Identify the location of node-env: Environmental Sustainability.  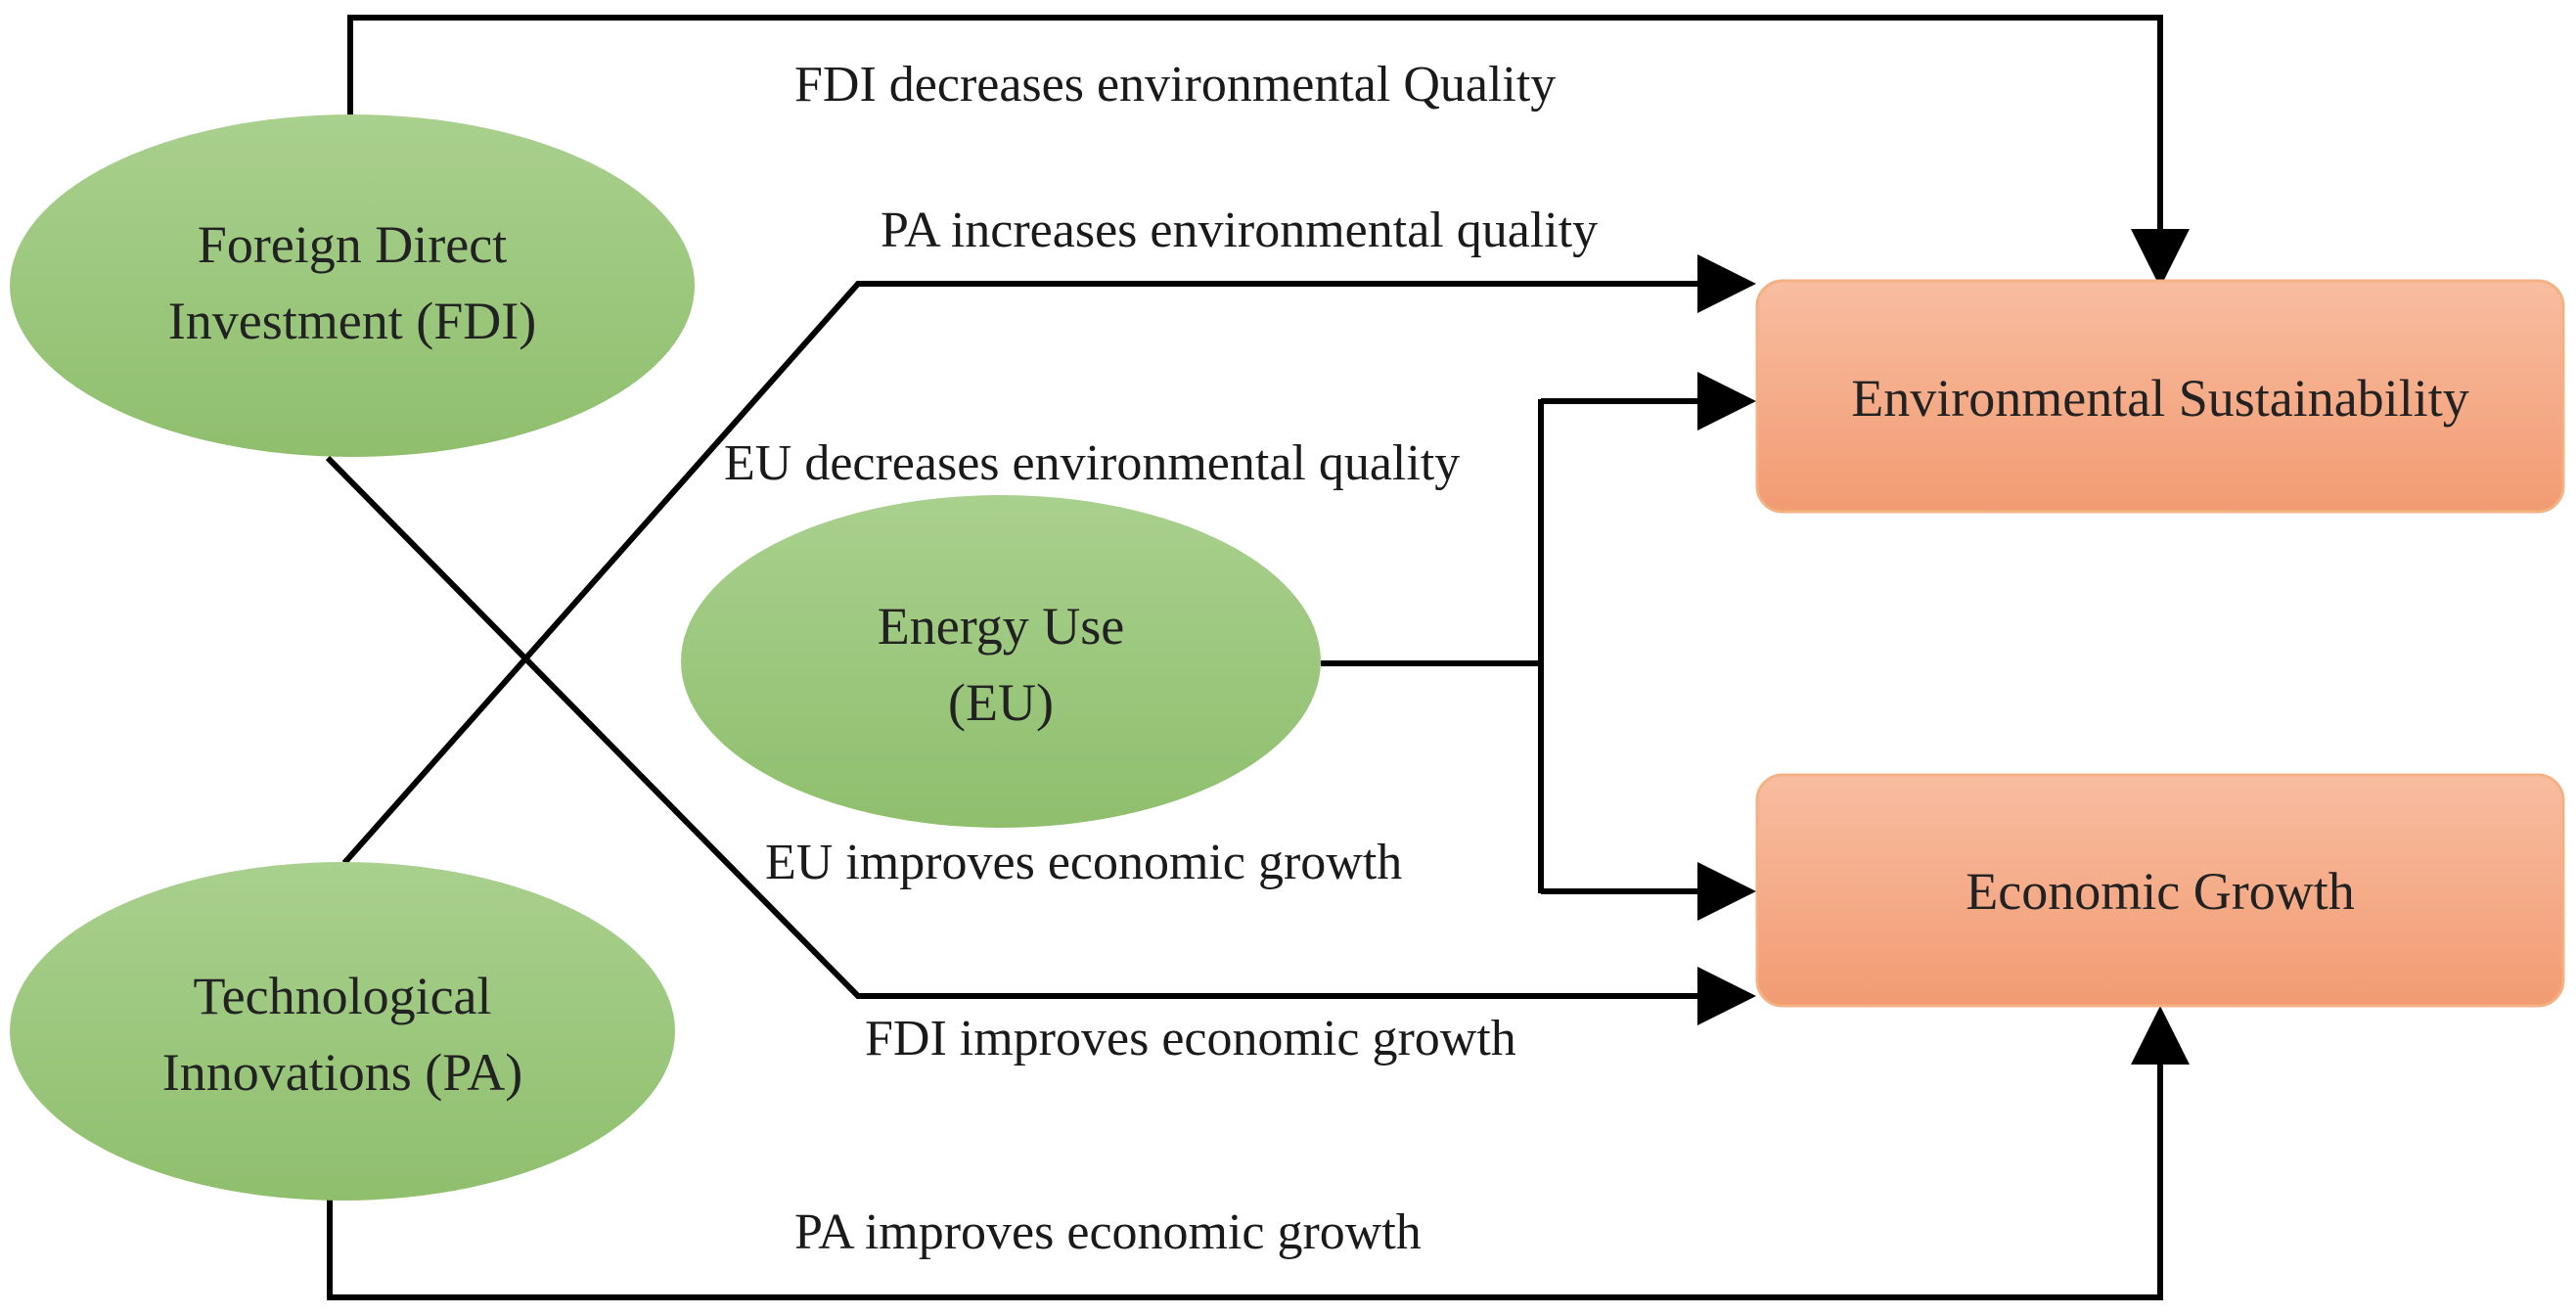
(2160, 396).